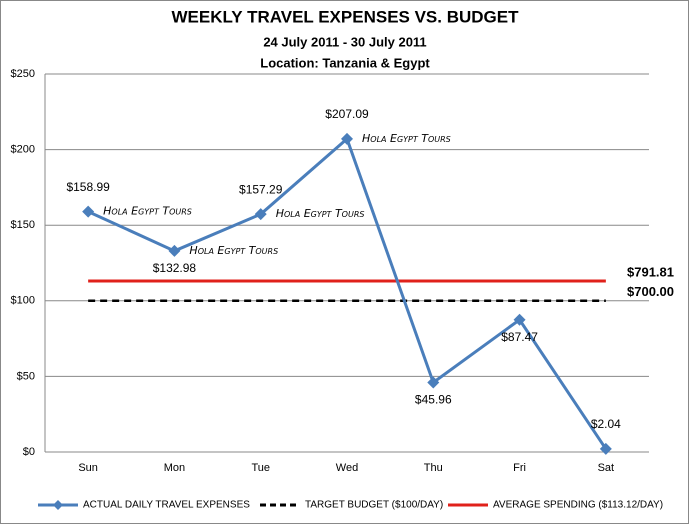 The width and height of the screenshot is (690, 530). Describe the element at coordinates (23, 225) in the screenshot. I see `y-tick-label: $150` at that location.